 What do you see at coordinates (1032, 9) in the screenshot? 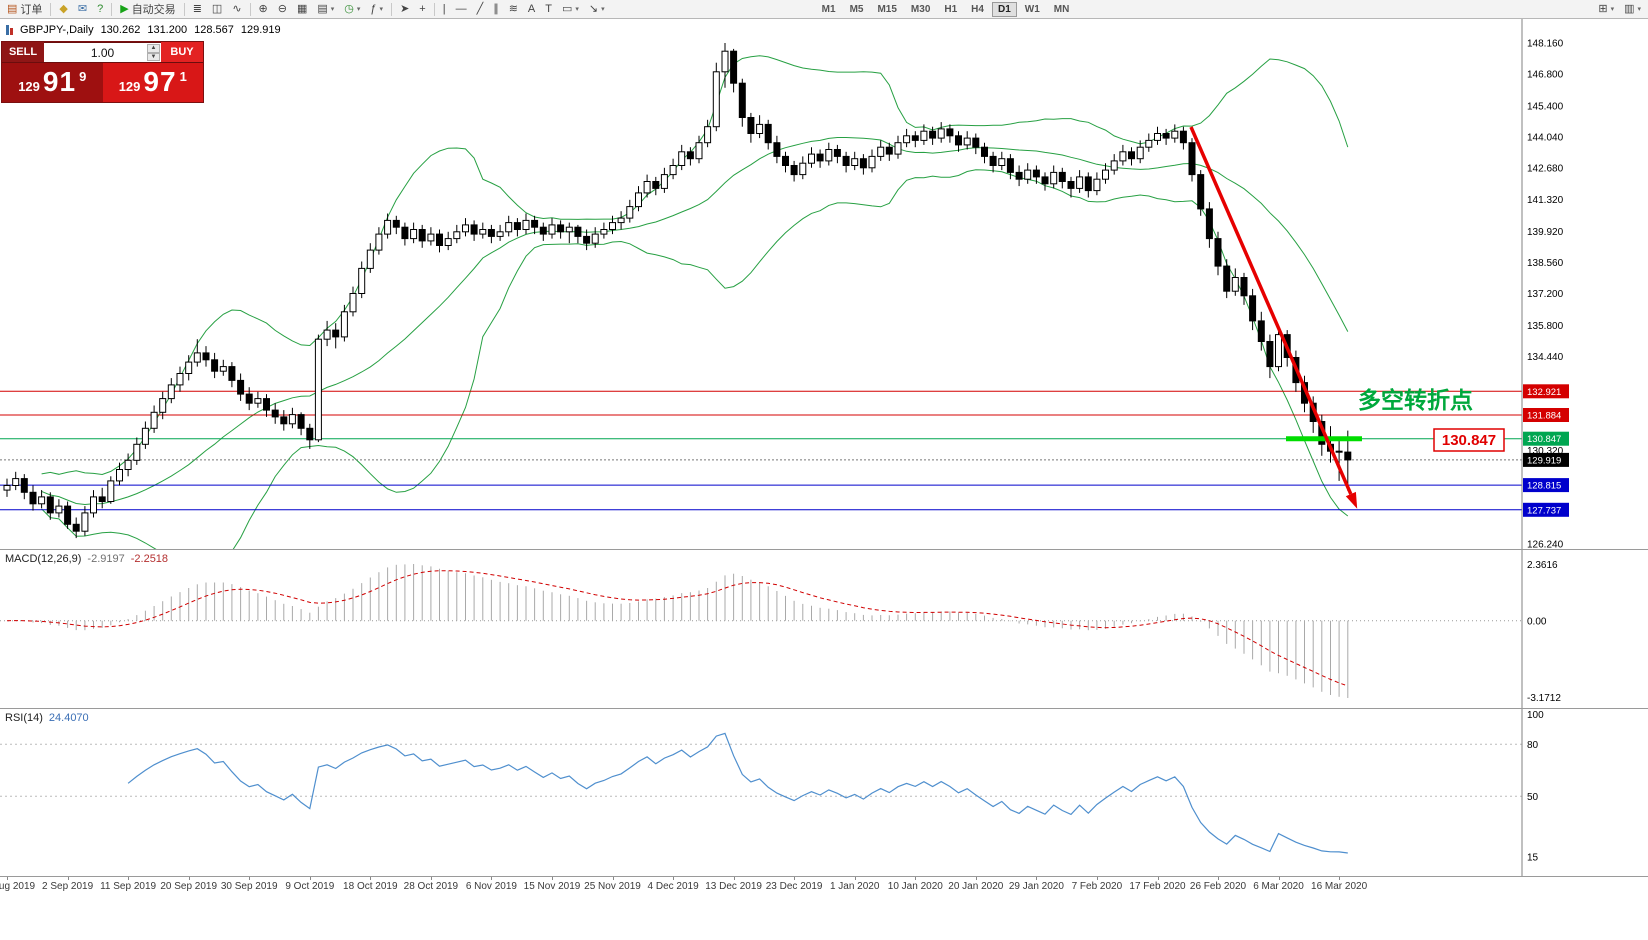
I see `timeframe-w1-button: W1` at bounding box center [1032, 9].